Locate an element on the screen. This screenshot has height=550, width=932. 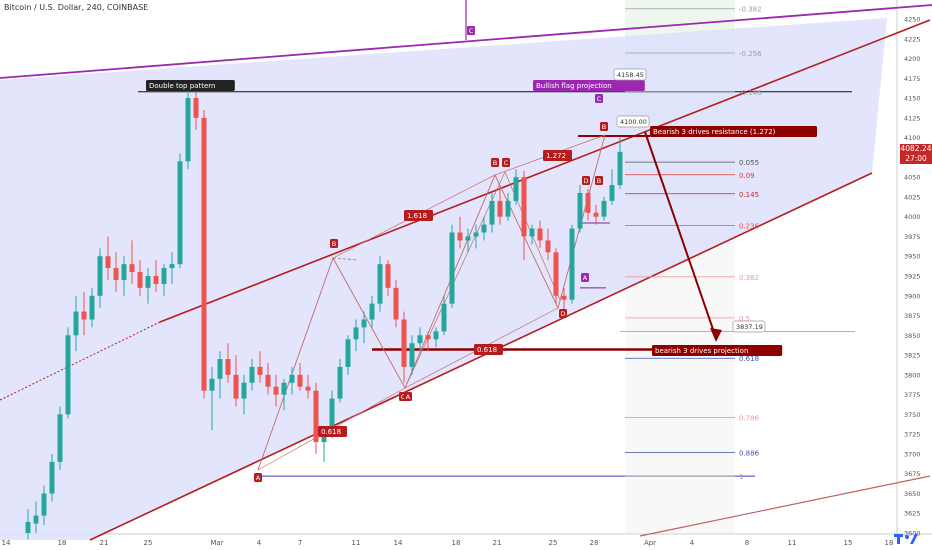
ratio-0618-left-badge: 0.618 is located at coordinates (332, 431).